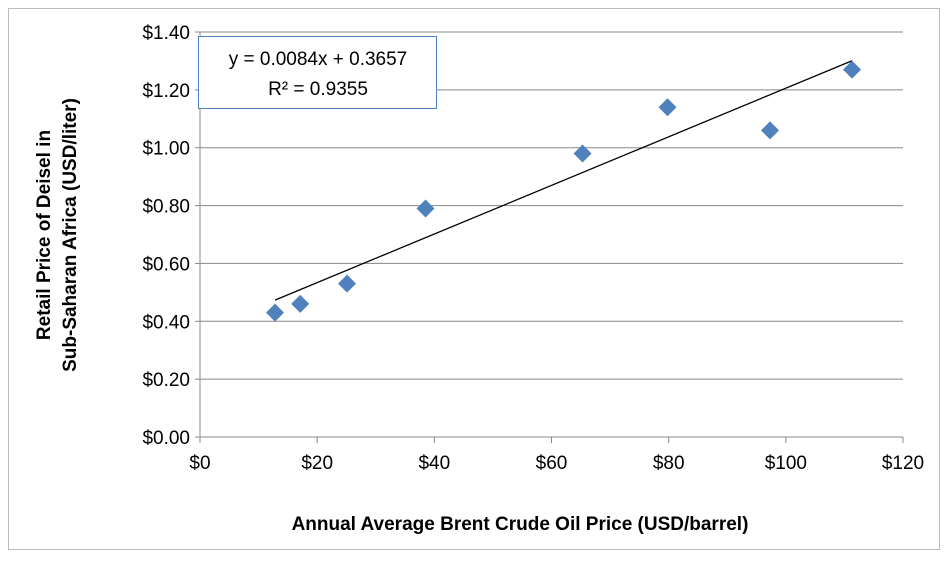  What do you see at coordinates (318, 59) in the screenshot?
I see `trendline-equation: y = 0.0084x + 0.3657` at bounding box center [318, 59].